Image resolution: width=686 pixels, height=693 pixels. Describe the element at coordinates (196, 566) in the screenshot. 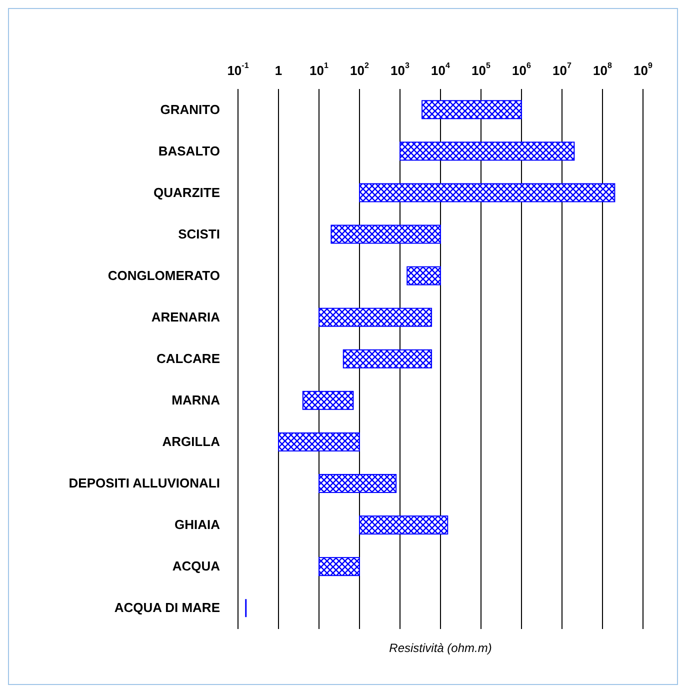

I see `y-tick-label: ACQUA` at that location.